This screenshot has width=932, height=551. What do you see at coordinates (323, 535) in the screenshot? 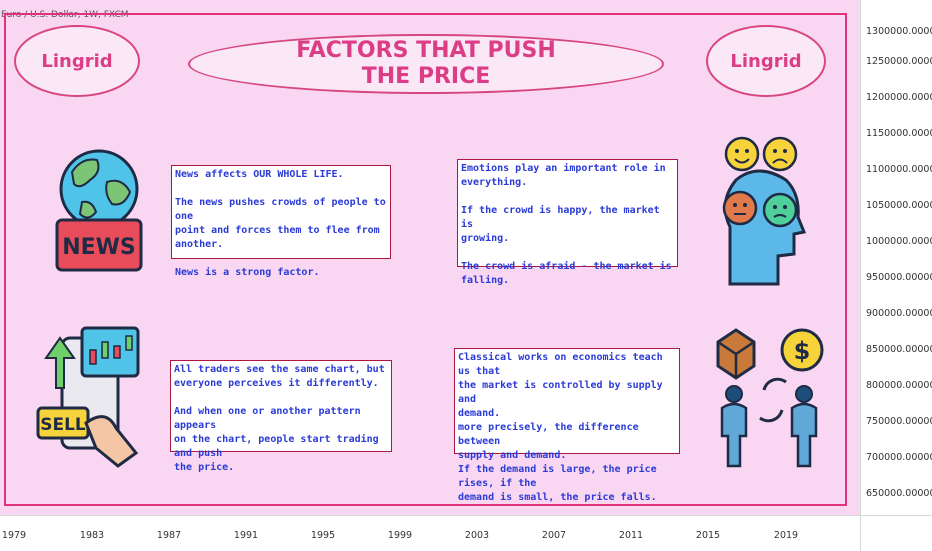
I see `time-tick: 1995` at bounding box center [323, 535].